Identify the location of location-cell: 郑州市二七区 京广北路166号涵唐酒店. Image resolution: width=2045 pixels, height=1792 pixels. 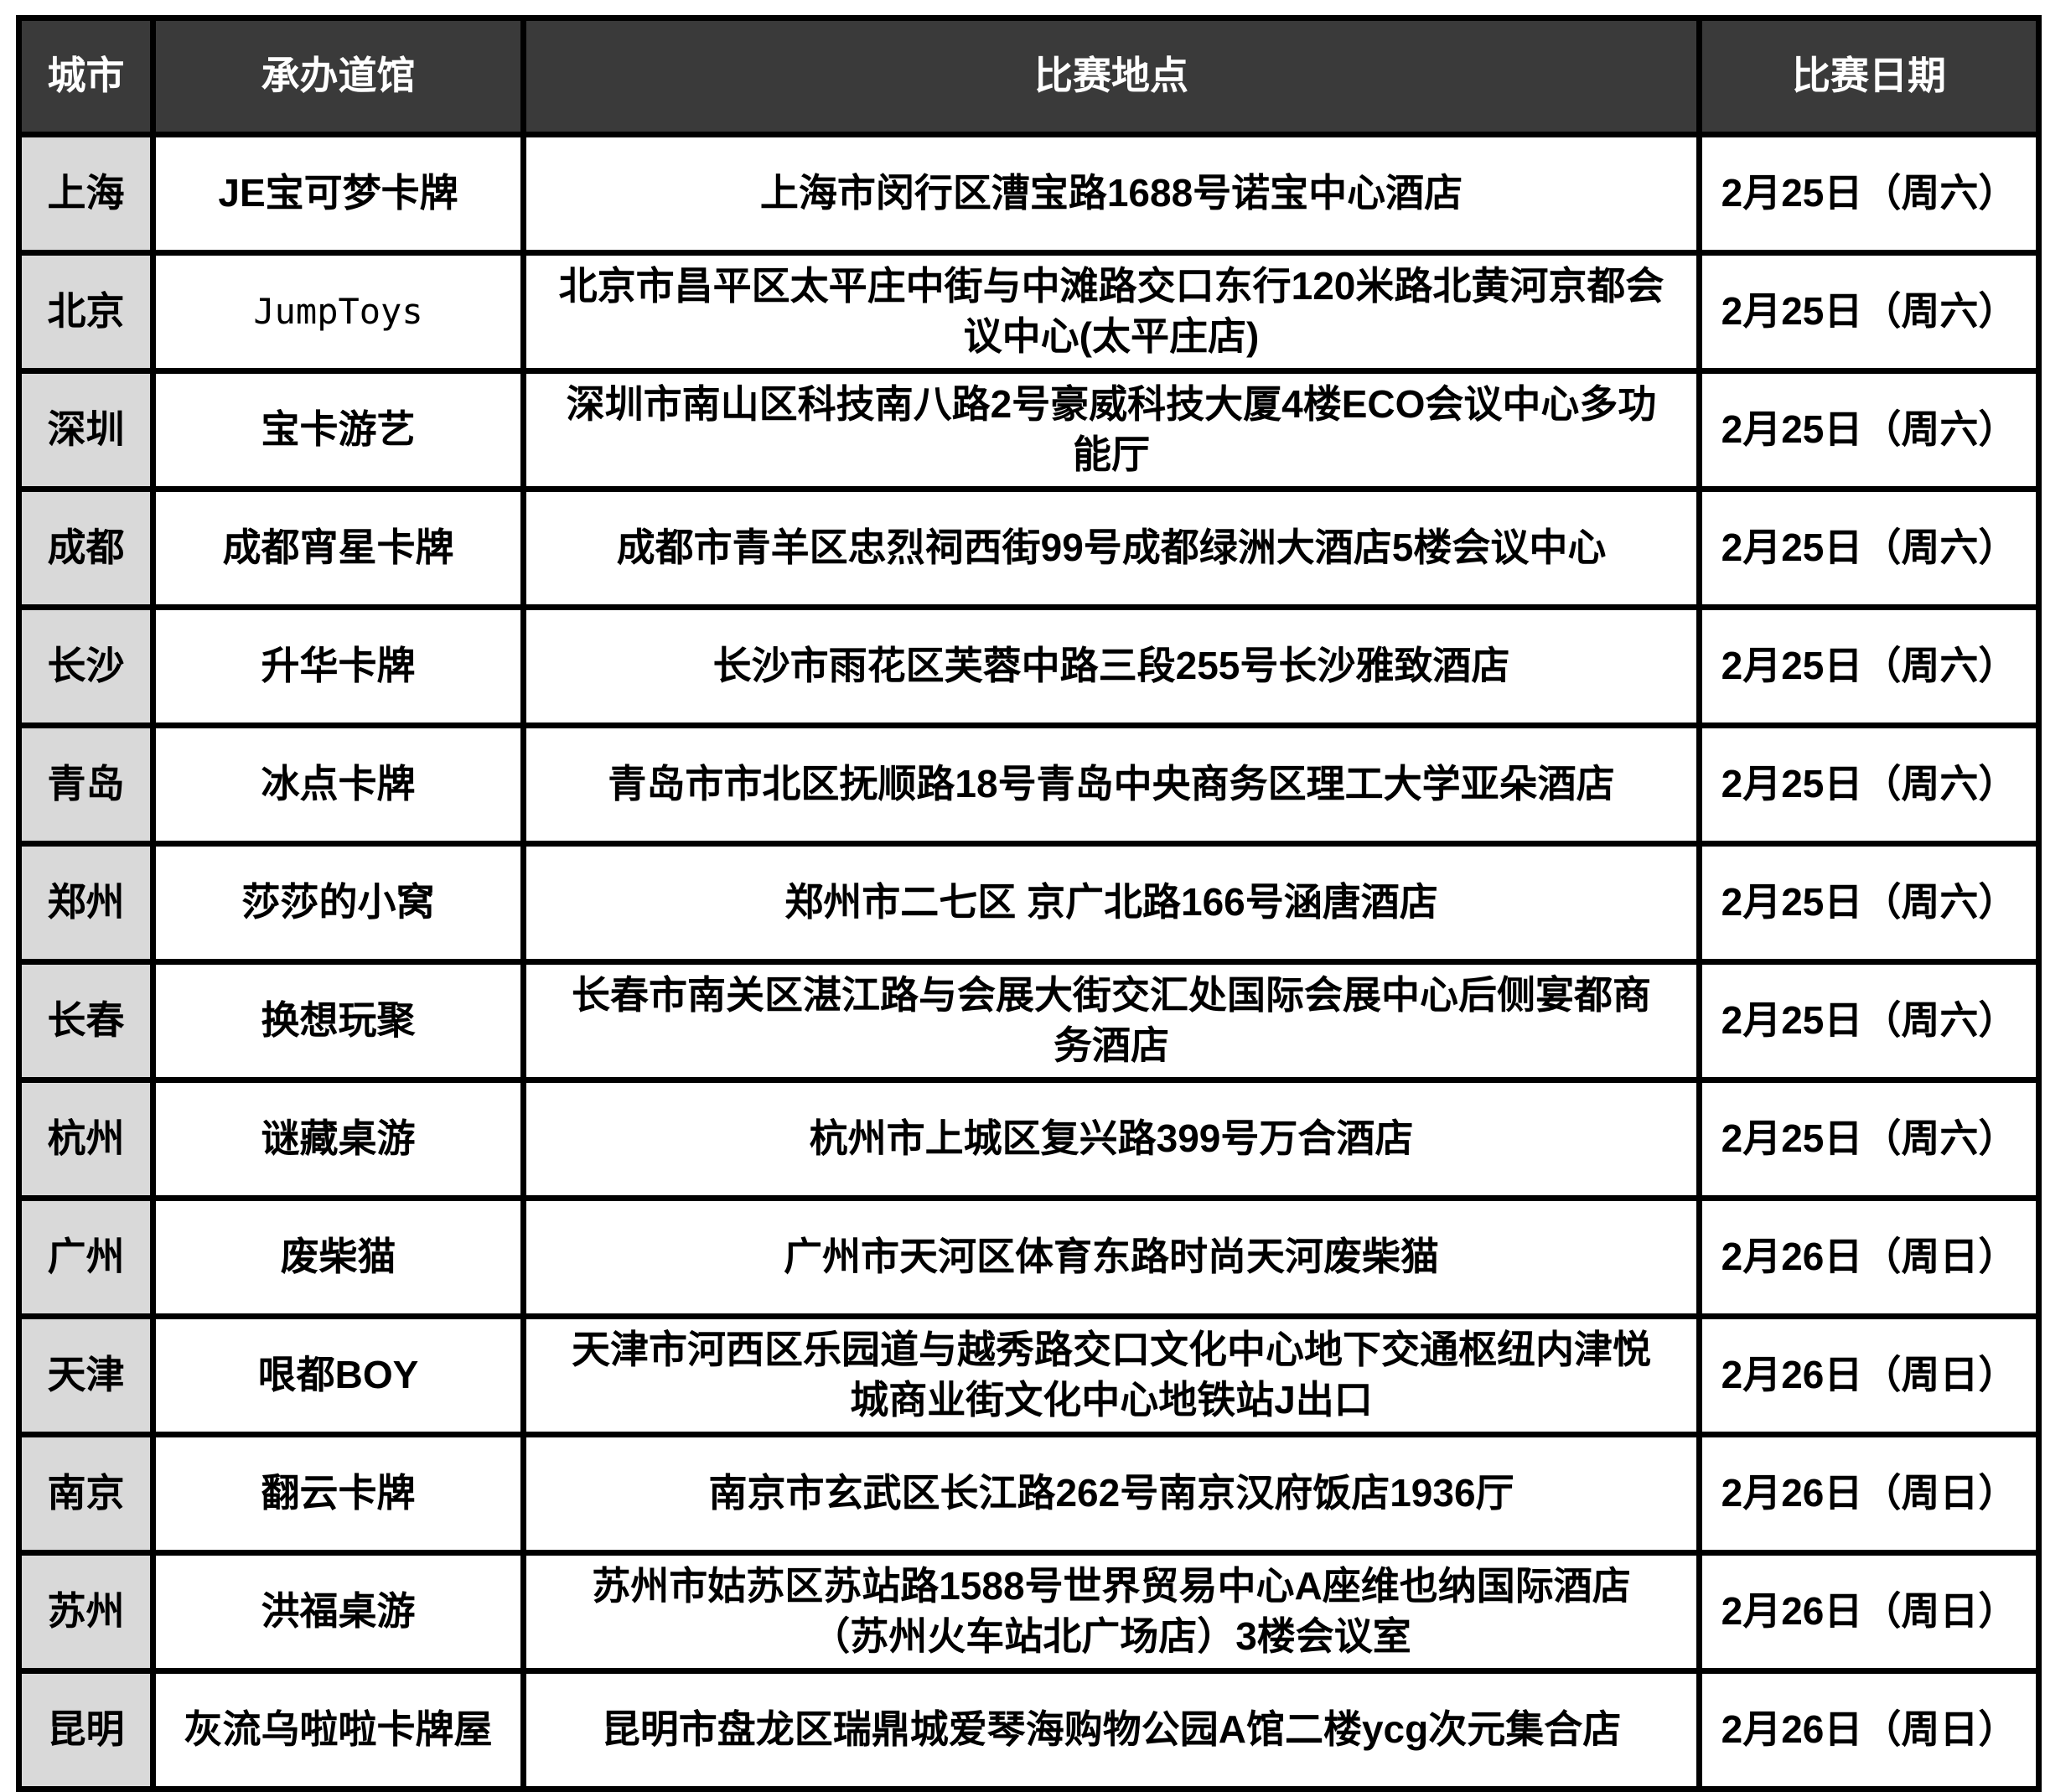
(1111, 903).